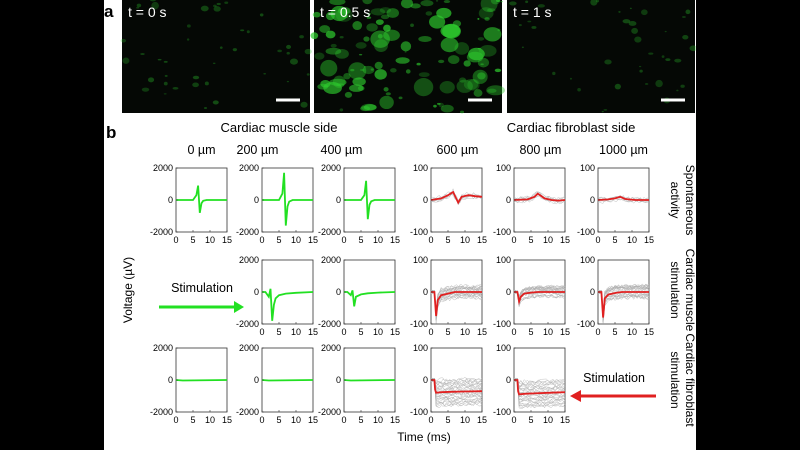  What do you see at coordinates (331, 348) in the screenshot?
I see `y-tick-label: 2000` at bounding box center [331, 348].